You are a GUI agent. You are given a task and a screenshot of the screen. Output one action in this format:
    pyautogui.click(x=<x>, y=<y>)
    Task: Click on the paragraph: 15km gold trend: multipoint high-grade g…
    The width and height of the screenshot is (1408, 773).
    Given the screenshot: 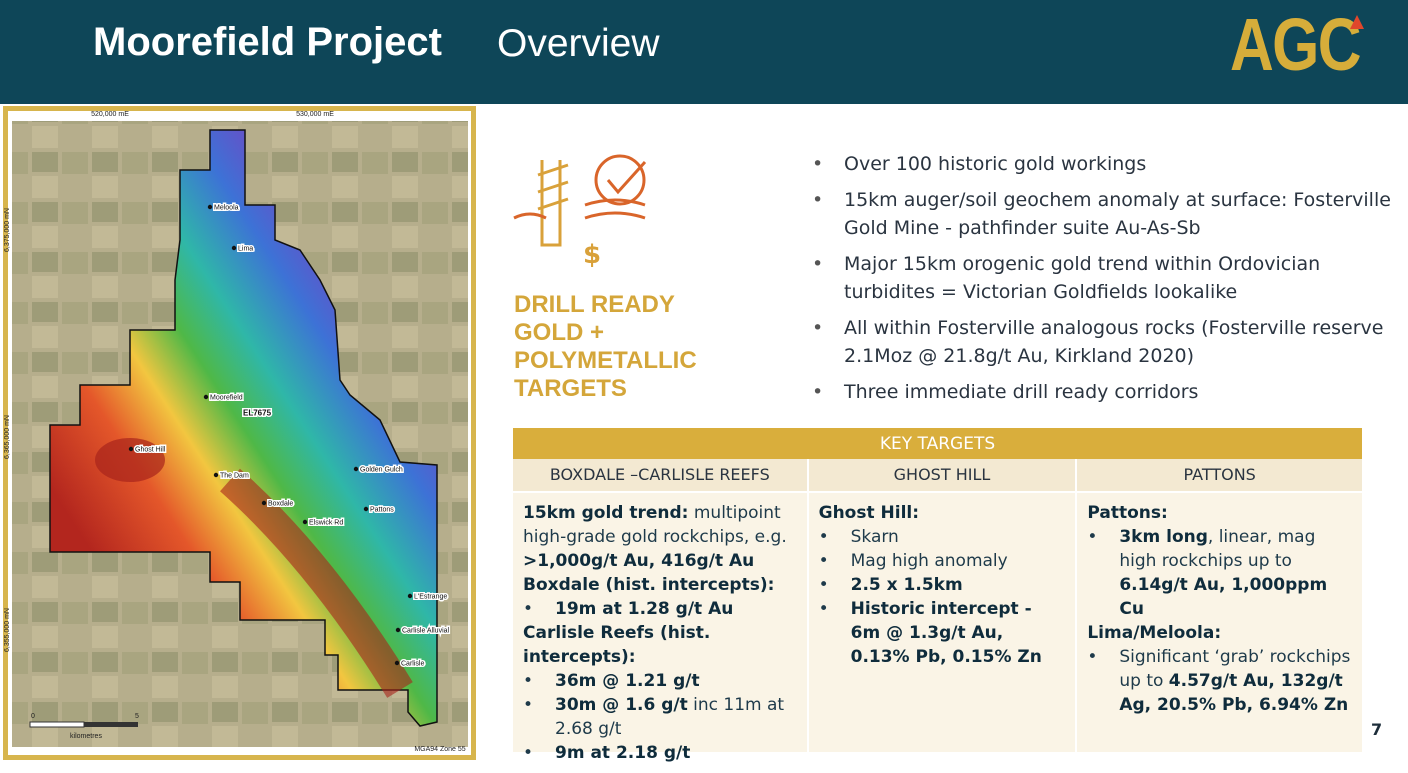 What is the action you would take?
    pyautogui.click(x=660, y=537)
    